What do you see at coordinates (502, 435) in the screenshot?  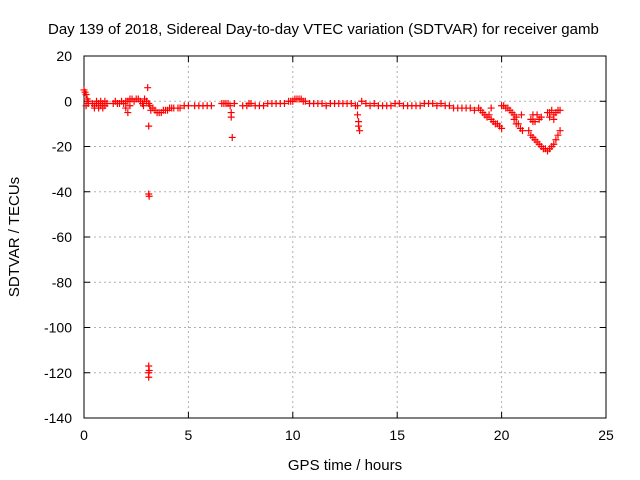 I see `x-tick-label: 20` at bounding box center [502, 435].